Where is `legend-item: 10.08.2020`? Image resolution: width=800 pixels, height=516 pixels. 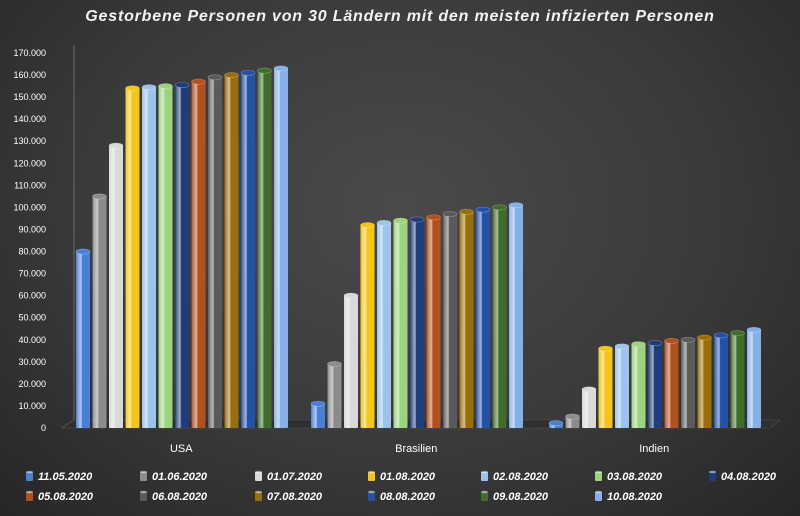 legend-item: 10.08.2020 is located at coordinates (629, 496).